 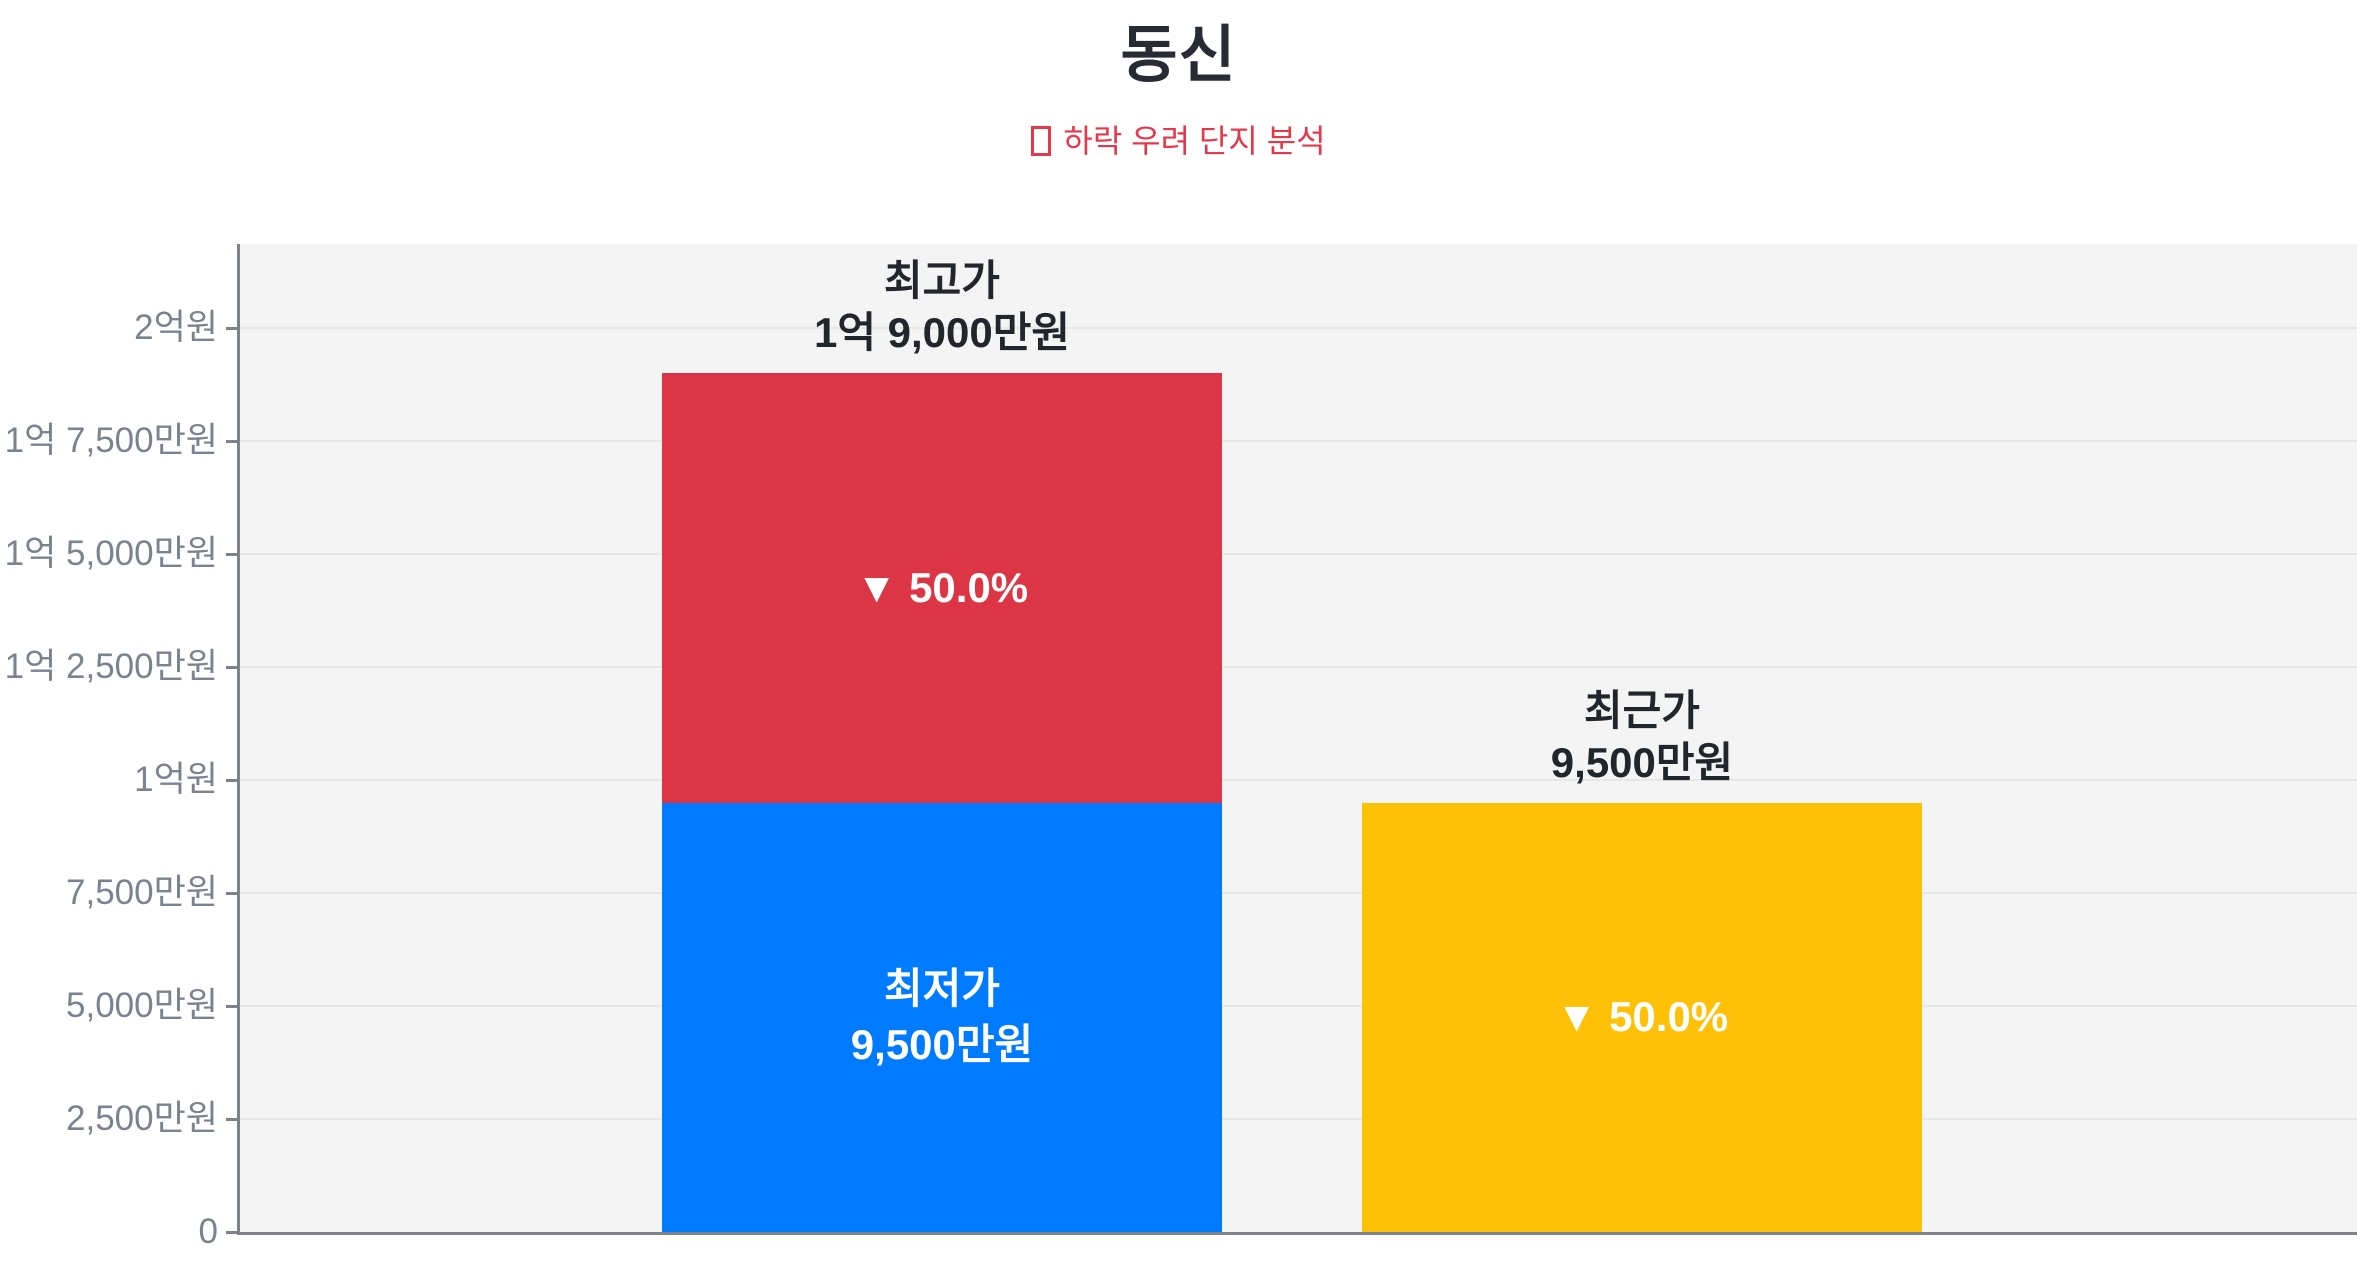 I want to click on page-title: 동신, so click(x=1178, y=55).